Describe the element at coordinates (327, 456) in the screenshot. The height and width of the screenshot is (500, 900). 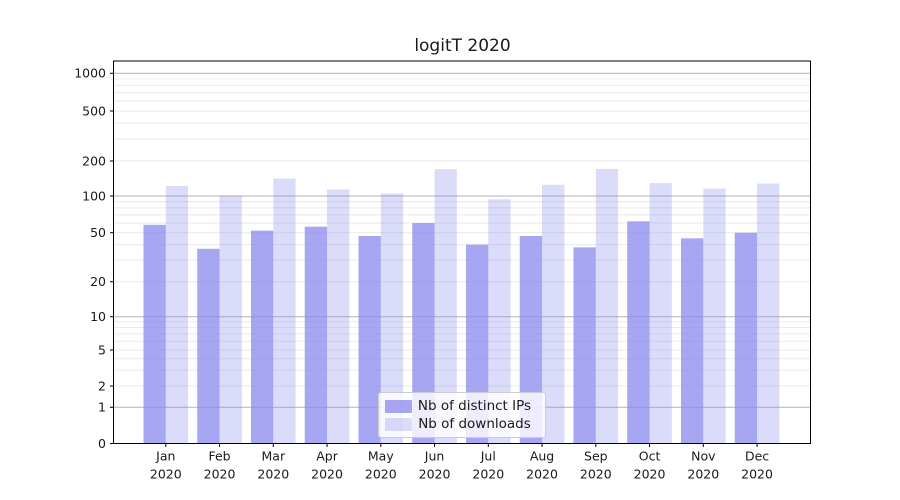
I see `x-tick-label-month-apr: Apr` at that location.